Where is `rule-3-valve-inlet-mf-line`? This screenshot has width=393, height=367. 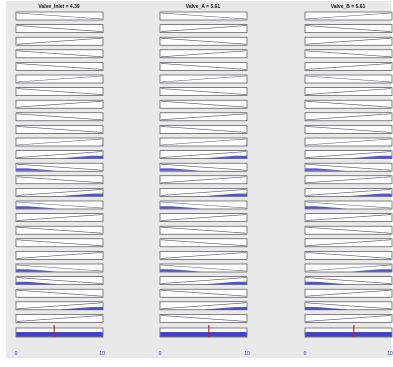 rule-3-valve-inlet-mf-line is located at coordinates (59, 41).